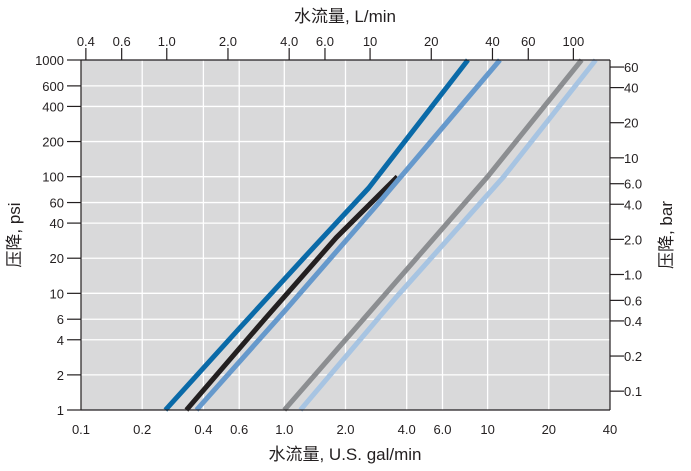 This screenshot has height=471, width=691. Describe the element at coordinates (53, 142) in the screenshot. I see `y-left-tick-label: 200` at that location.